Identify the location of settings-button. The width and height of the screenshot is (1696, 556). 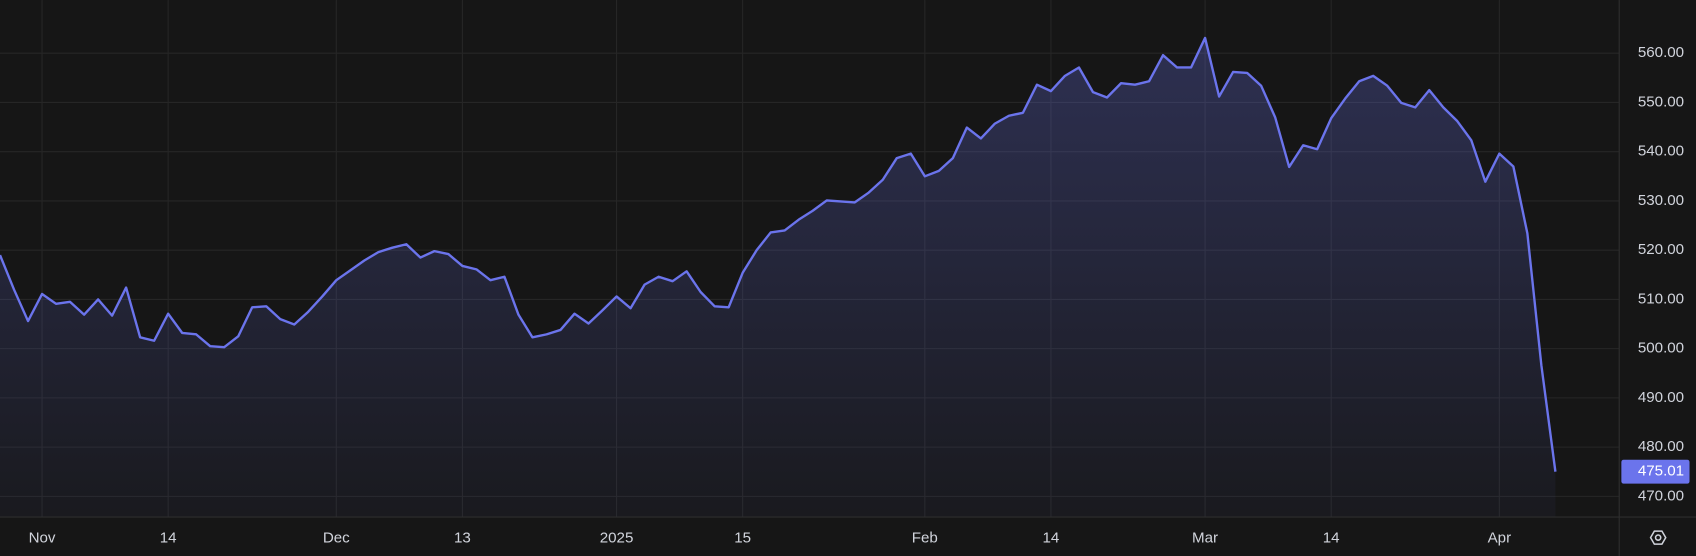
(1658, 537).